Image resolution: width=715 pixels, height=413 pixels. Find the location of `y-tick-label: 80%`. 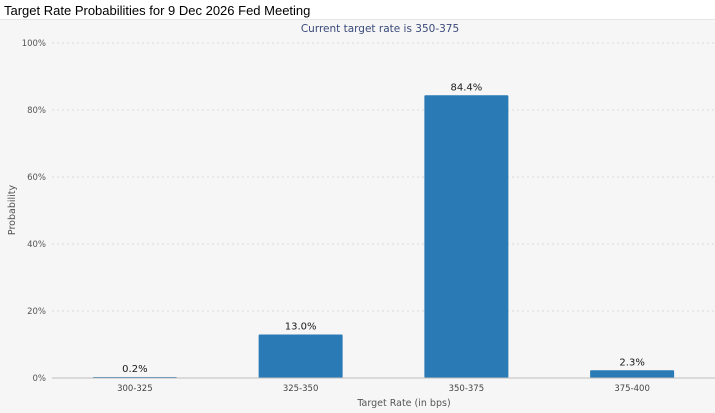

y-tick-label: 80% is located at coordinates (36, 111).